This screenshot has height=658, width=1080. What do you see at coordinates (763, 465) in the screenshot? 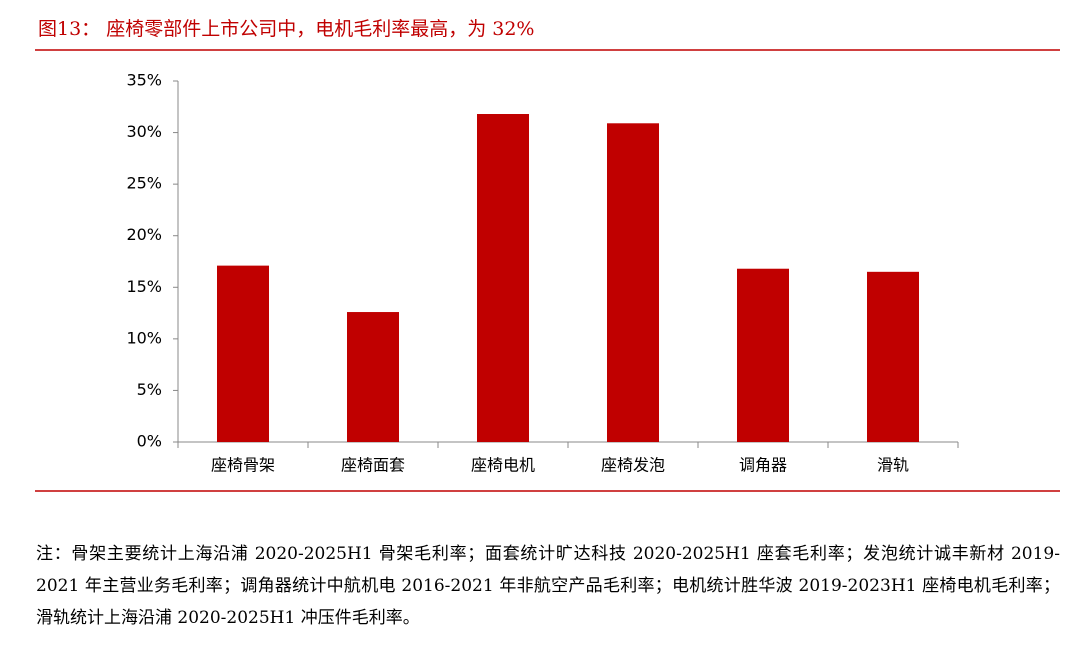
I see `x-tick-label: 调角器` at bounding box center [763, 465].